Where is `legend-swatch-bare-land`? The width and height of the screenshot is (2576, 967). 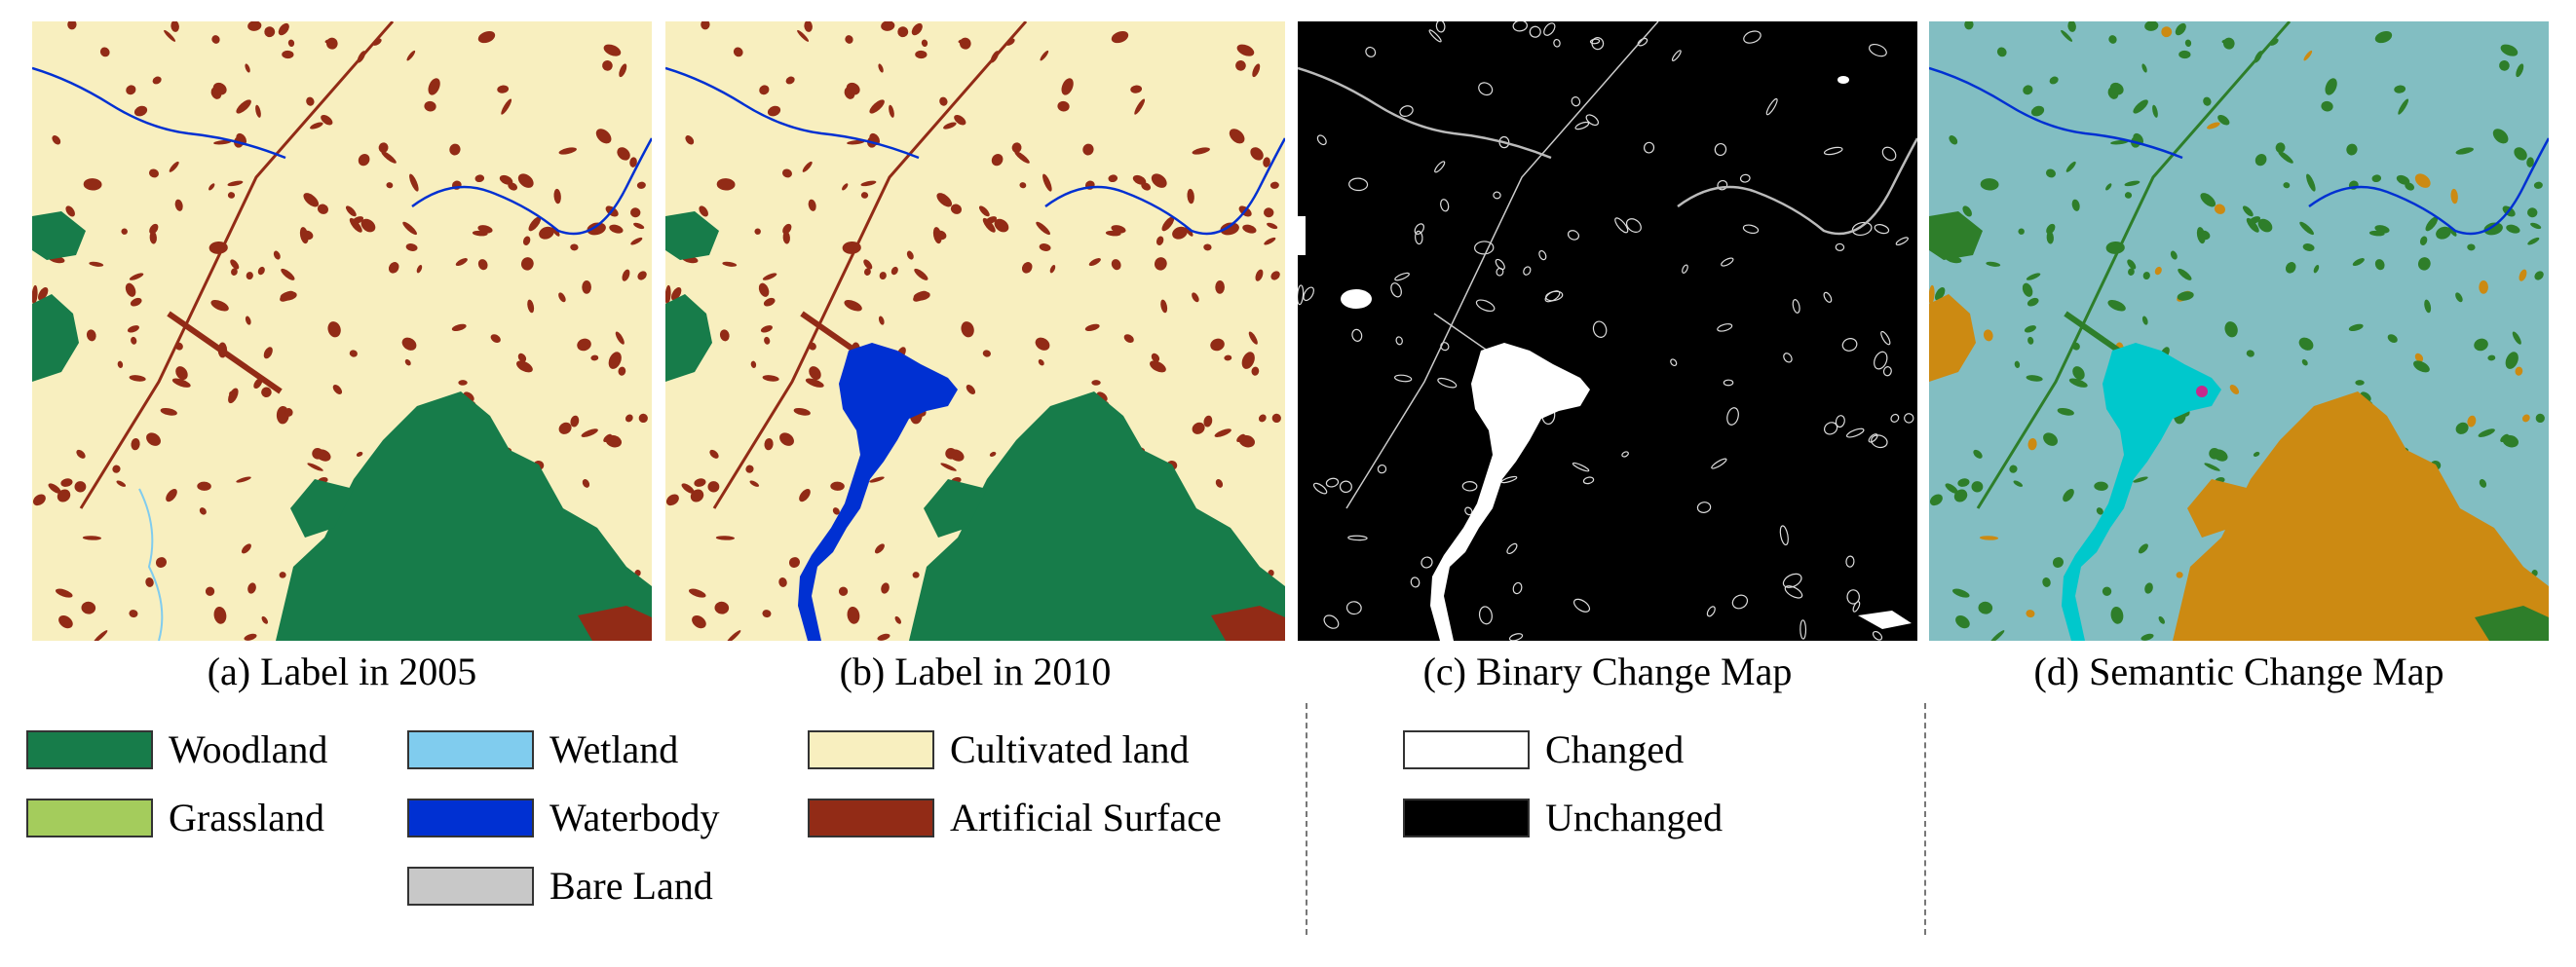
legend-swatch-bare-land is located at coordinates (470, 886).